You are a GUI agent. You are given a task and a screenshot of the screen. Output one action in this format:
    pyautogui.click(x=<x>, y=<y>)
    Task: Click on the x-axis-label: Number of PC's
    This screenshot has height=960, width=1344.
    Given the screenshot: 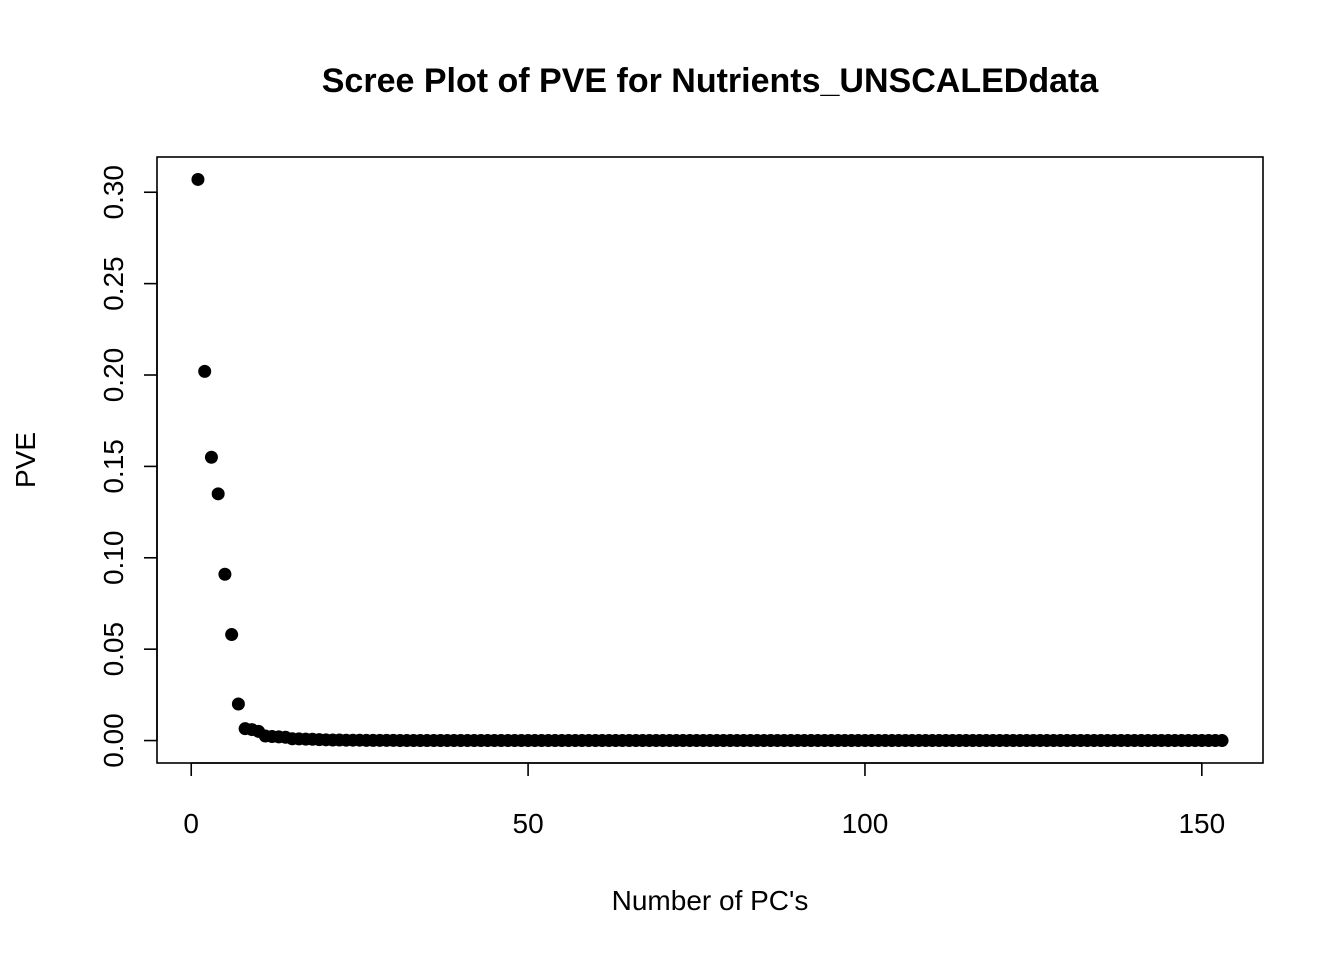 What is the action you would take?
    pyautogui.click(x=710, y=900)
    